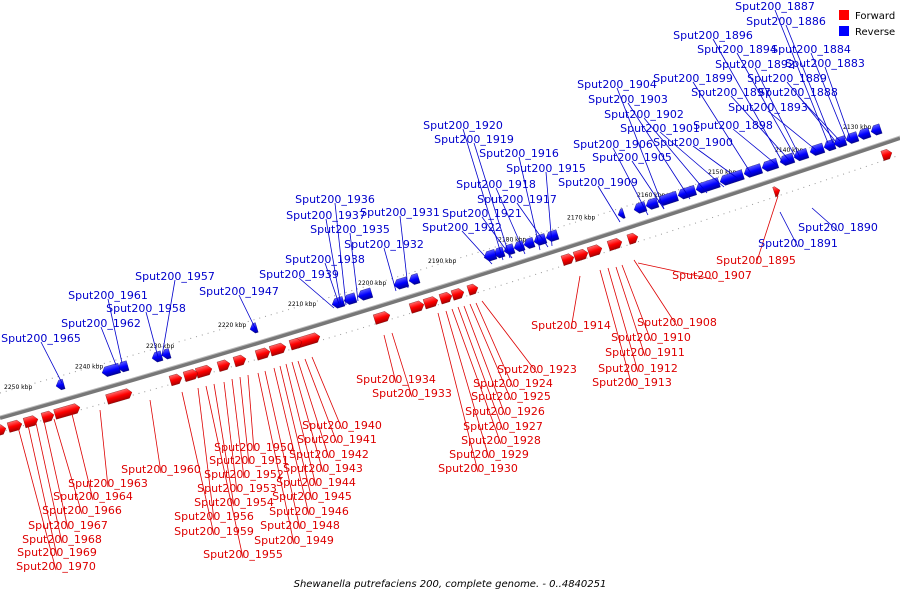  I want to click on gene-label-sput200-1913: Sput200_1913, so click(632, 382).